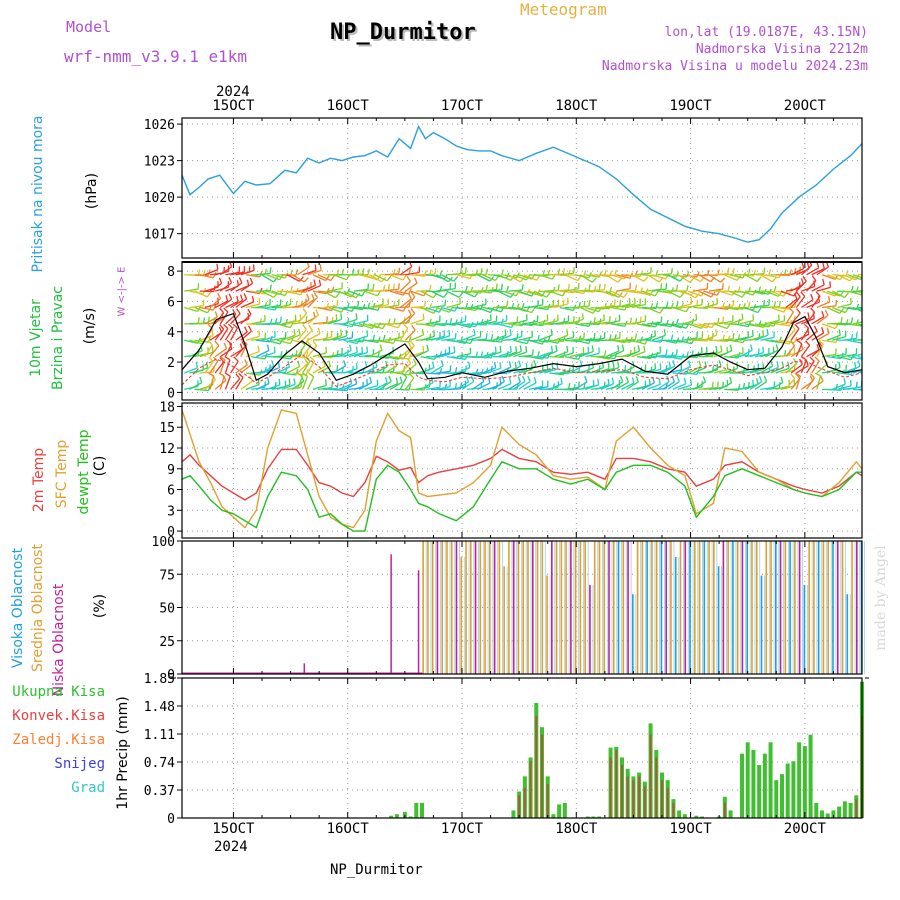 This screenshot has height=900, width=900. What do you see at coordinates (171, 302) in the screenshot?
I see `y-tick-label: 6` at bounding box center [171, 302].